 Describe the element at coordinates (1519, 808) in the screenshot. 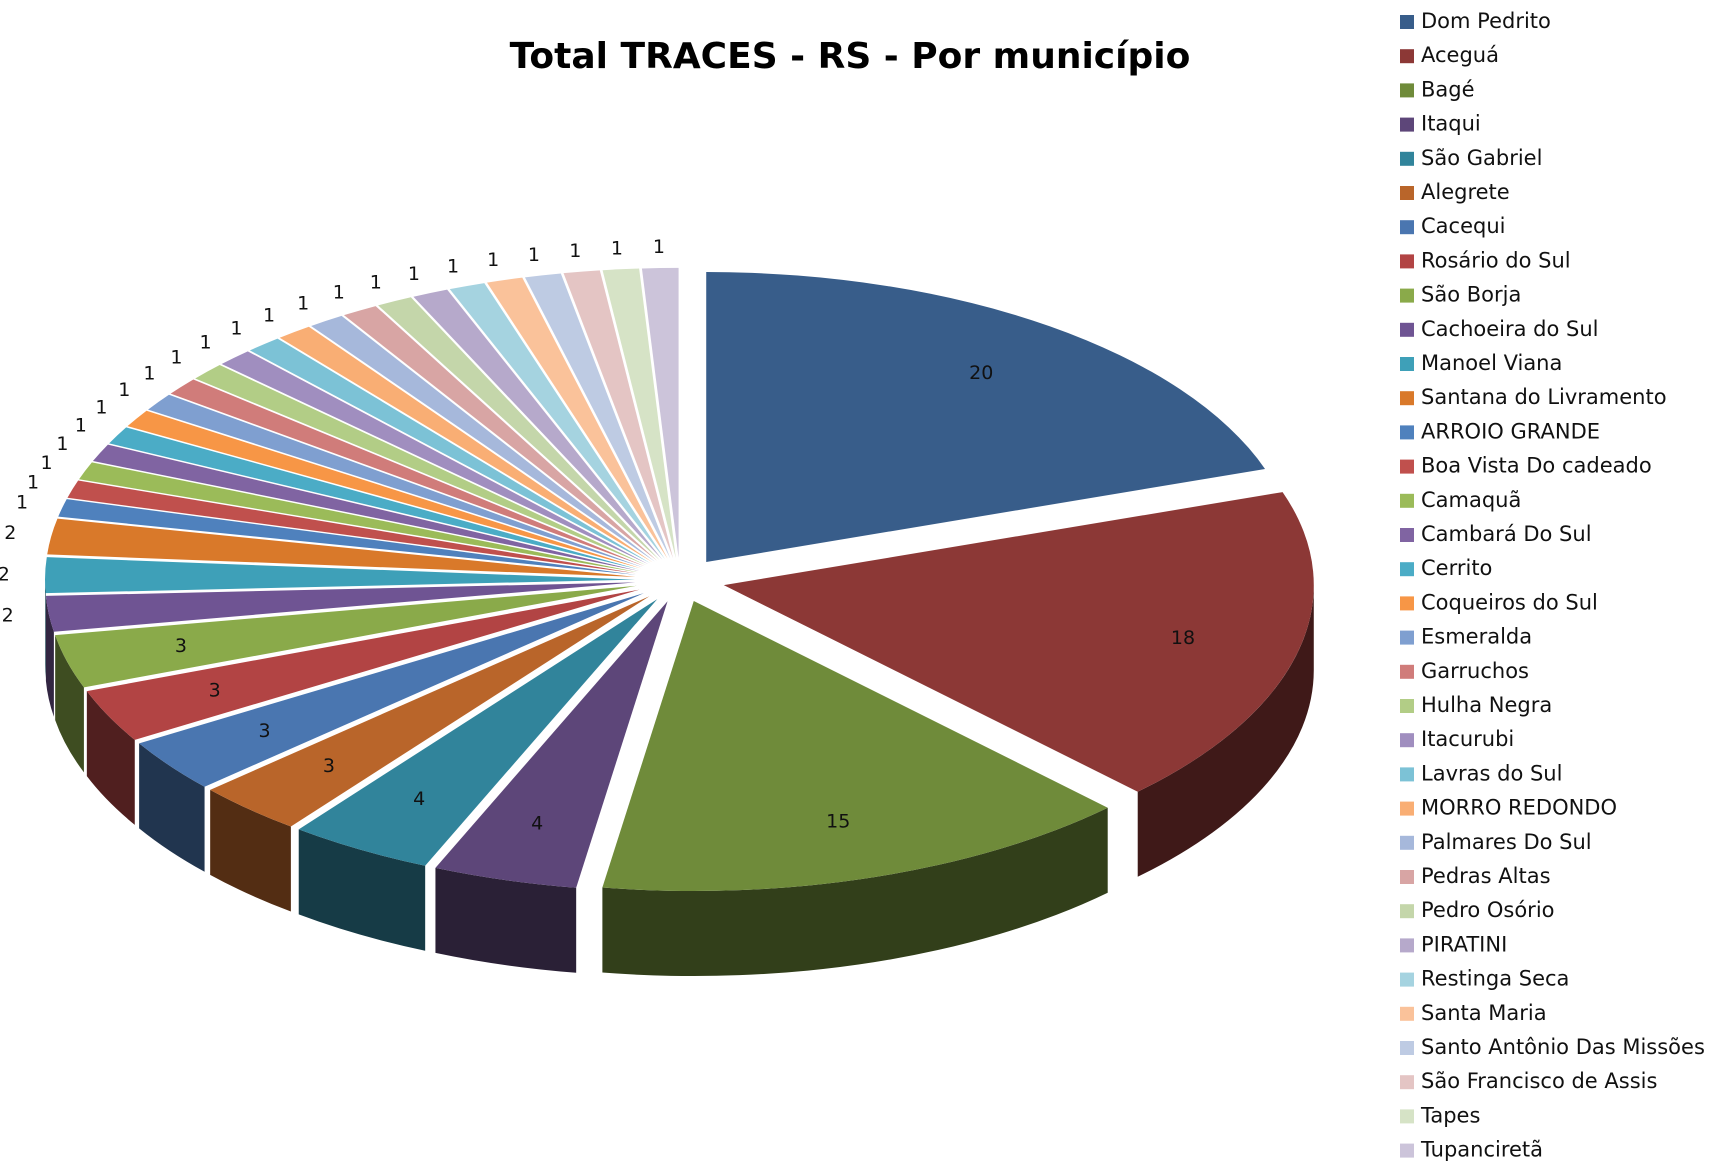

I see `legend-label: MORRO REDONDO` at that location.